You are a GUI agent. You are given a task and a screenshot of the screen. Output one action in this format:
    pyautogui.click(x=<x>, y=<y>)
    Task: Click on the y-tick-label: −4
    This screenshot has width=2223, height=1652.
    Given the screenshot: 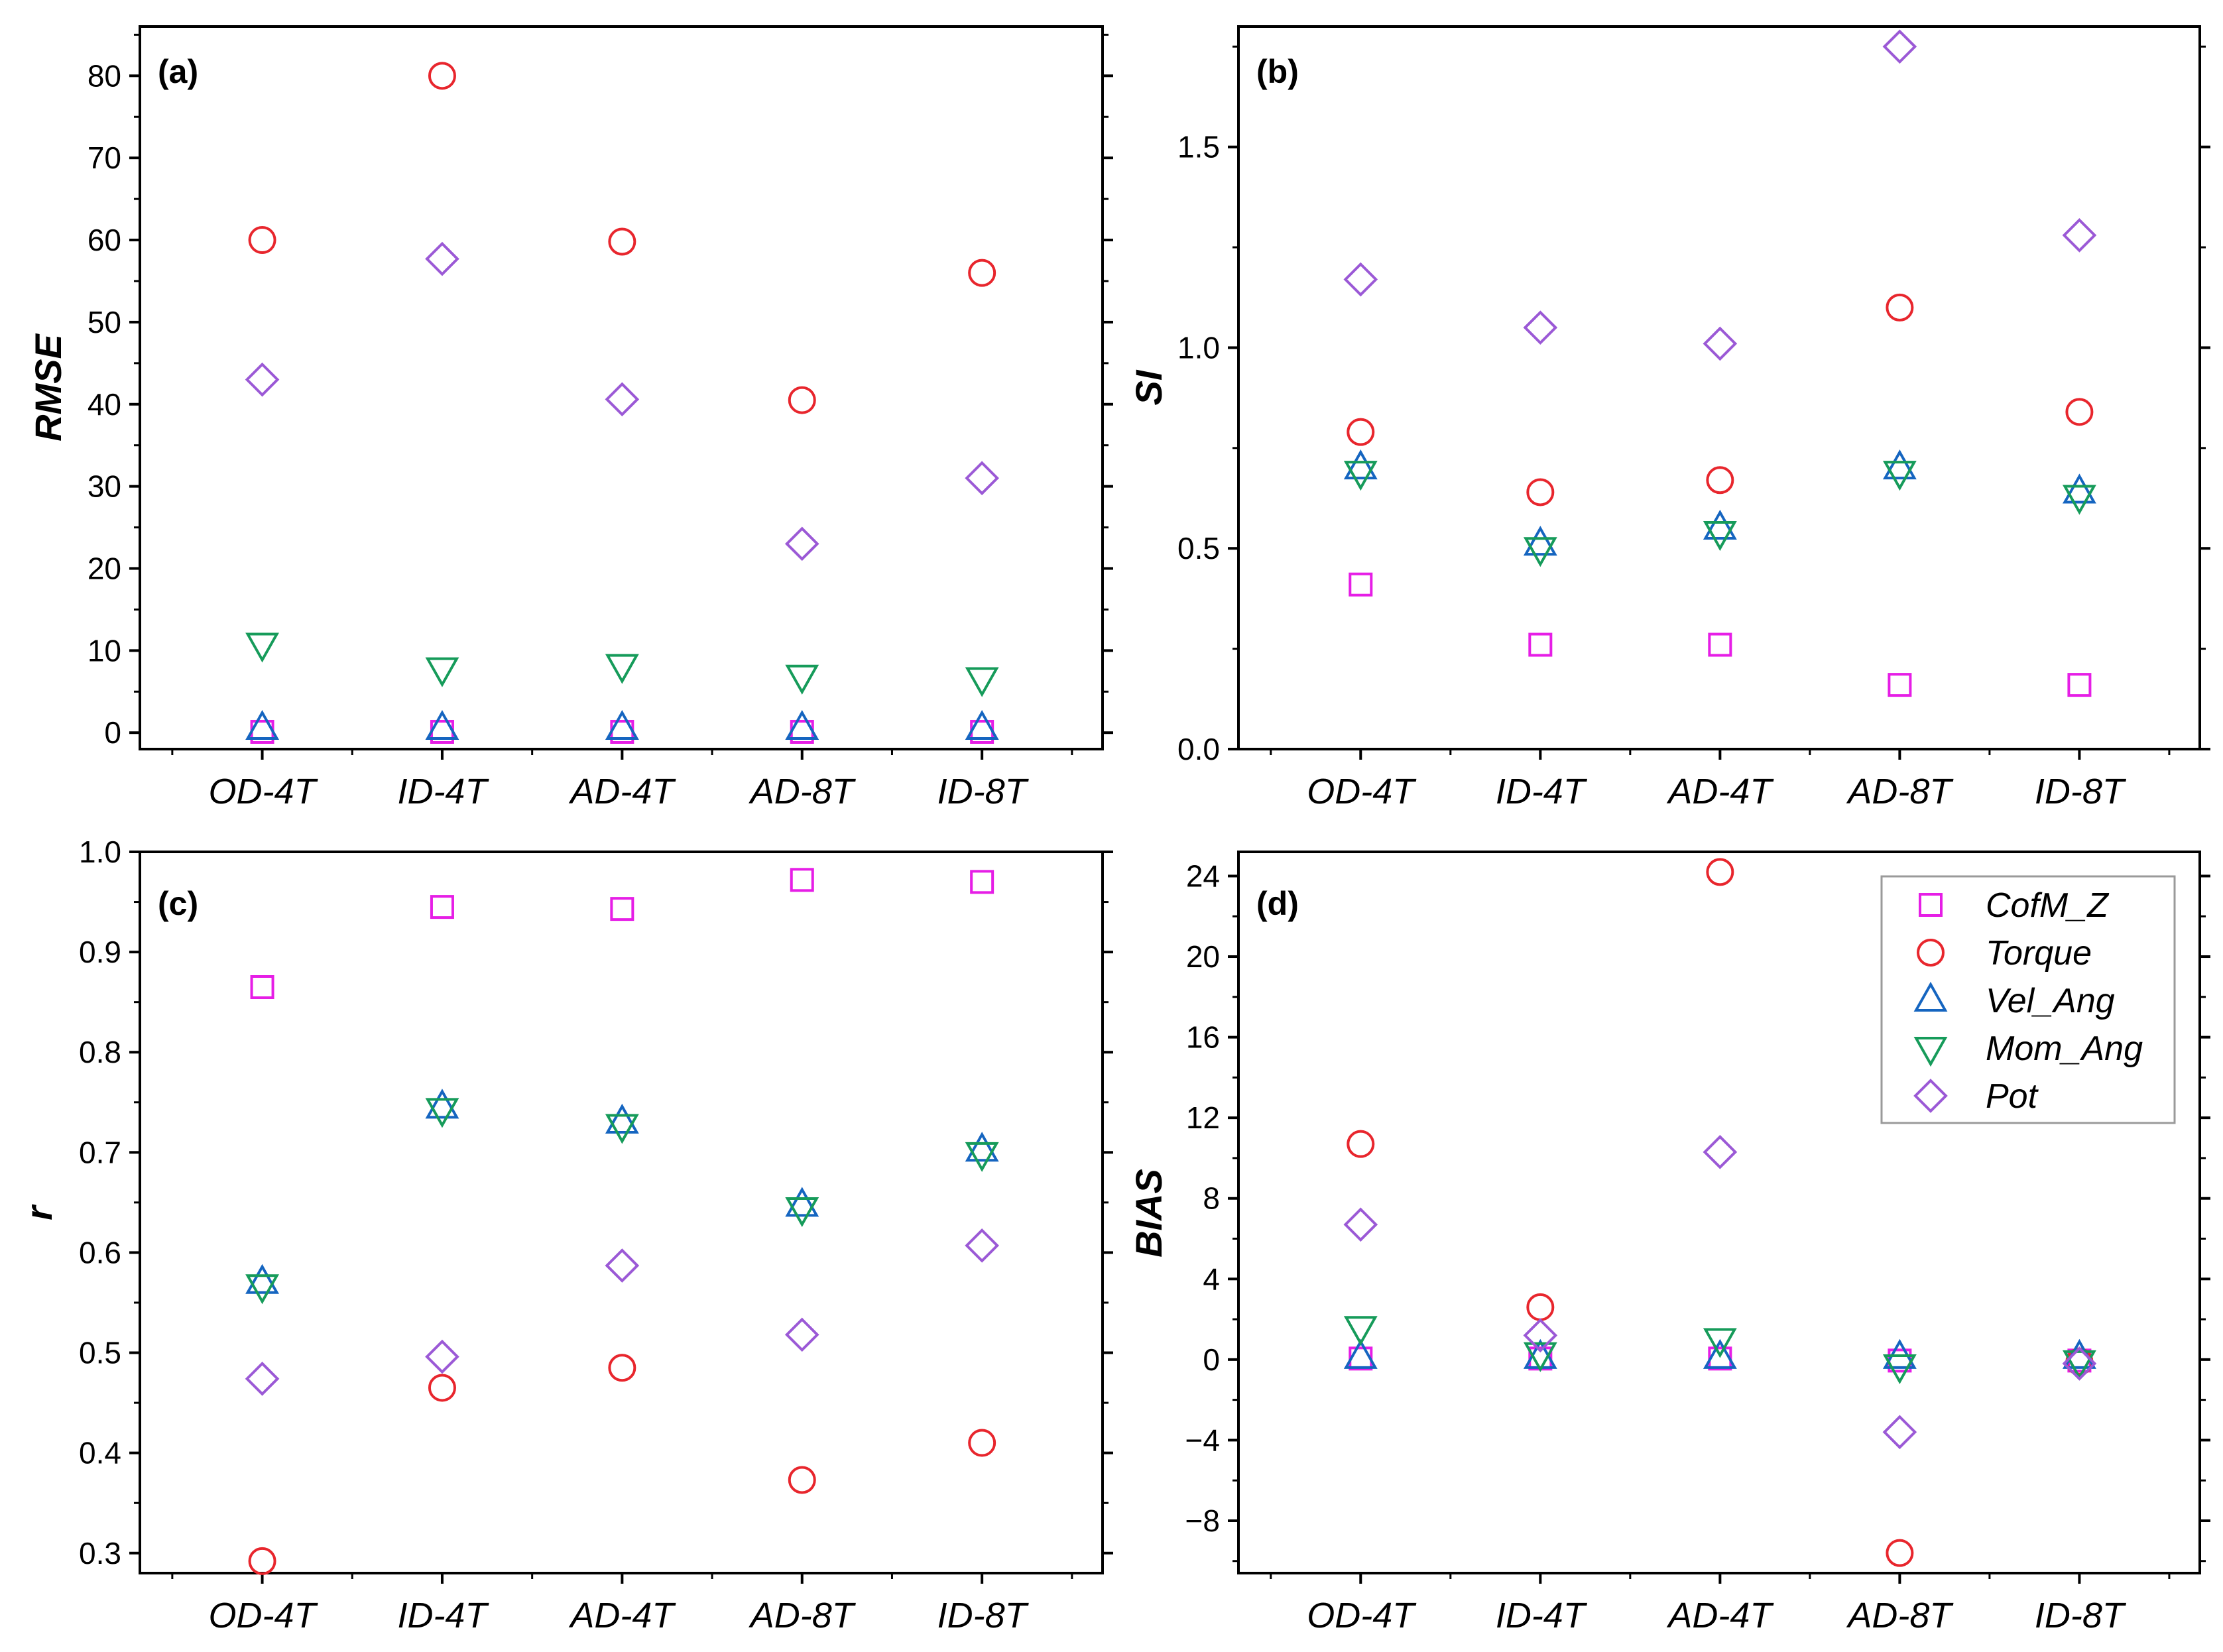 What is the action you would take?
    pyautogui.click(x=1202, y=1440)
    